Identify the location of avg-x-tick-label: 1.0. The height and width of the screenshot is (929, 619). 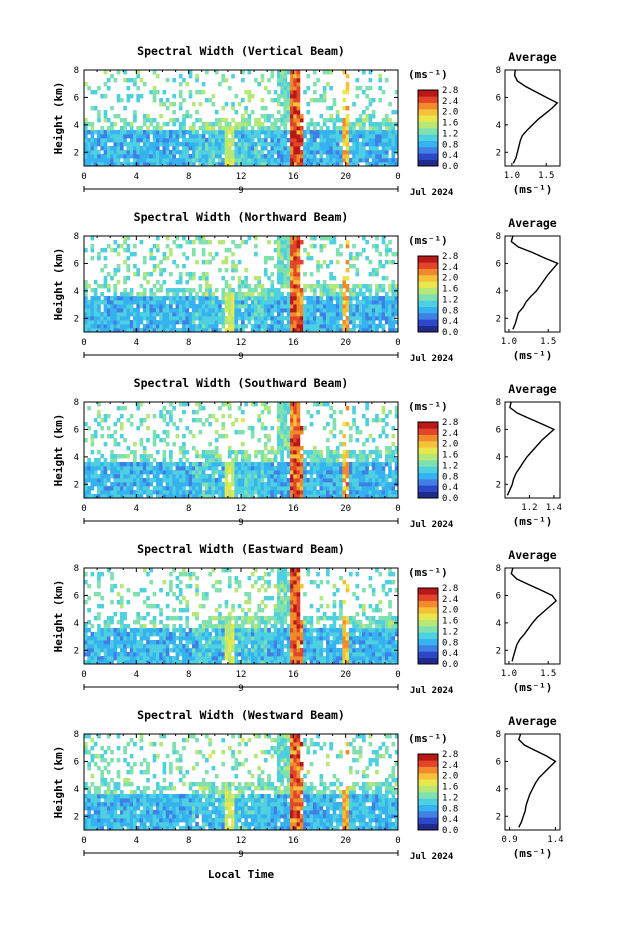
(509, 342).